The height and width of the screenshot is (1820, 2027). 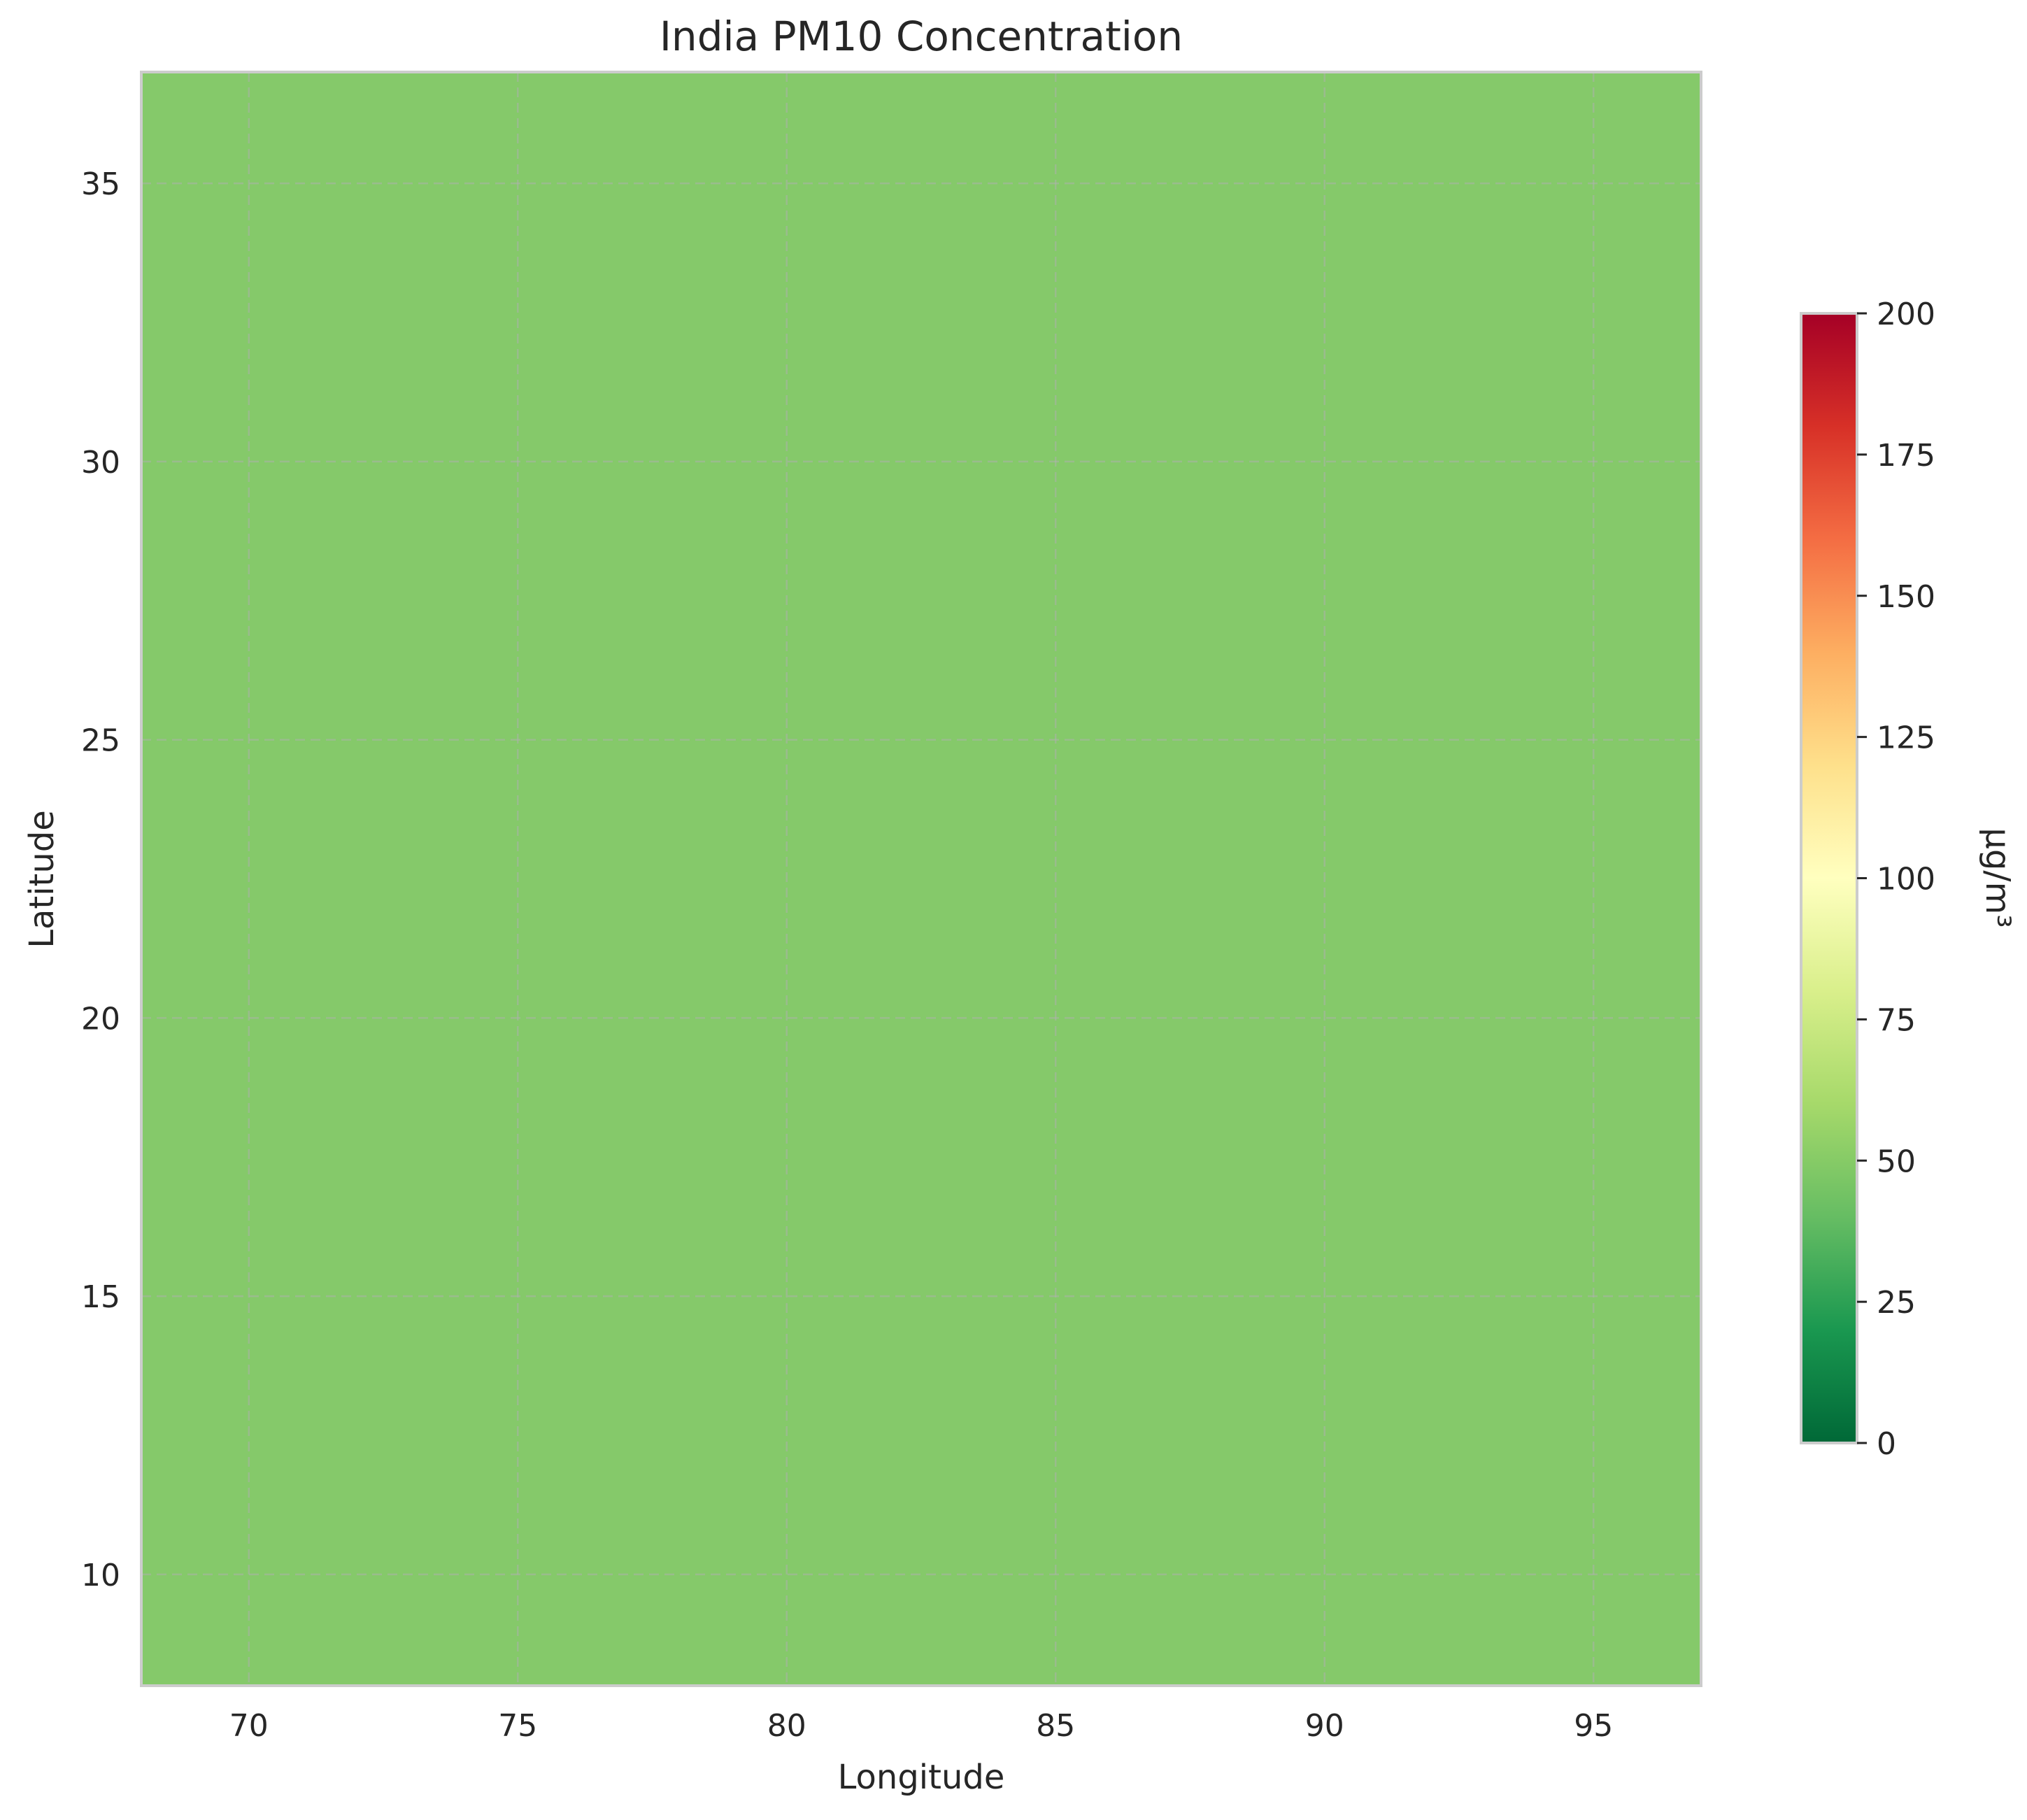 What do you see at coordinates (1906, 597) in the screenshot?
I see `colorbar-tick-label: 150` at bounding box center [1906, 597].